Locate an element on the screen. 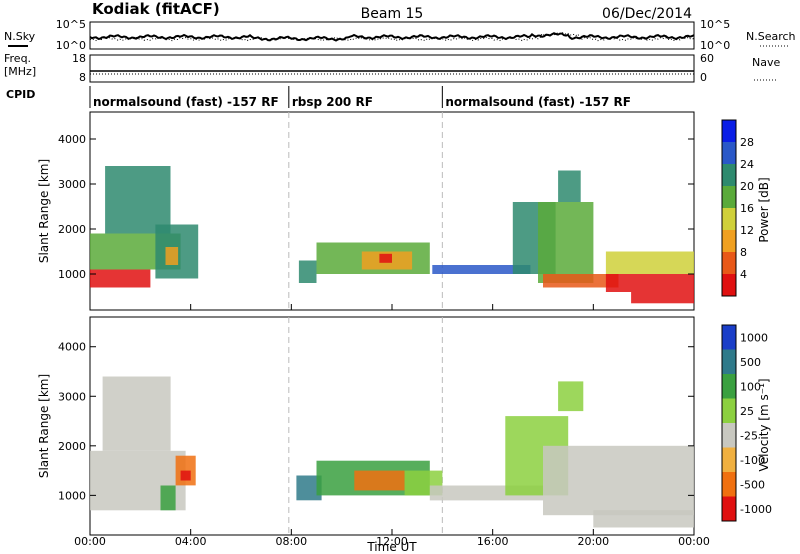 The height and width of the screenshot is (554, 800). y-tick-label: 3000 is located at coordinates (72, 184).